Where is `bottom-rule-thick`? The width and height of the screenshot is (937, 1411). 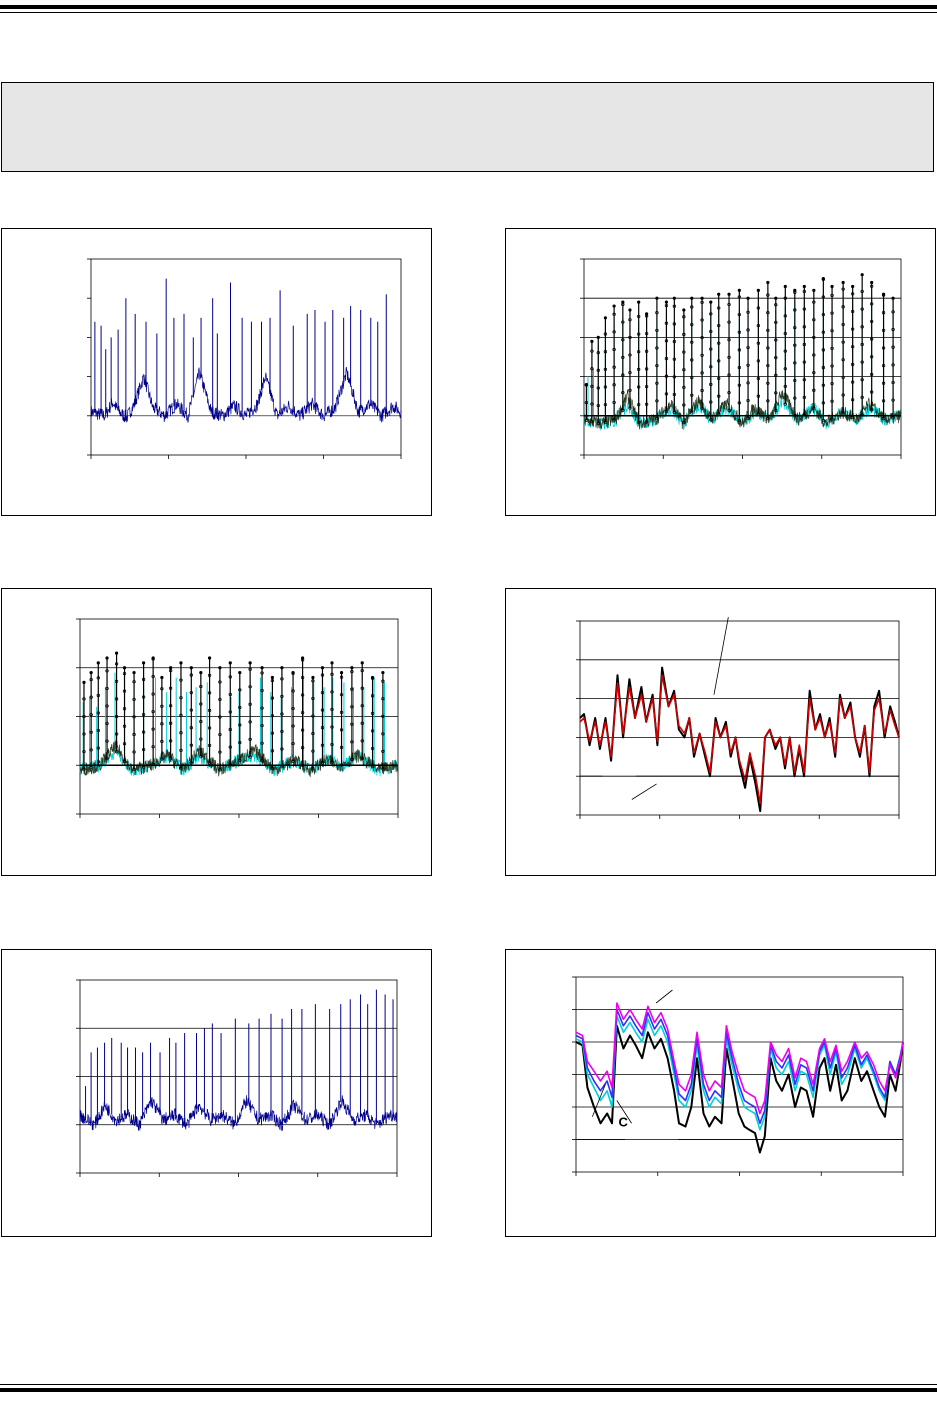
bottom-rule-thick is located at coordinates (468, 1390).